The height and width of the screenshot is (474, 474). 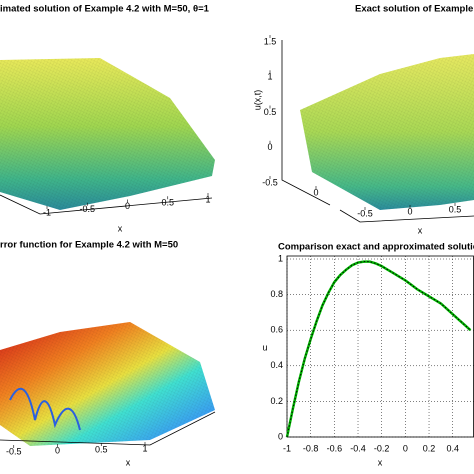 I want to click on z-tick-label: 0, so click(x=269, y=147).